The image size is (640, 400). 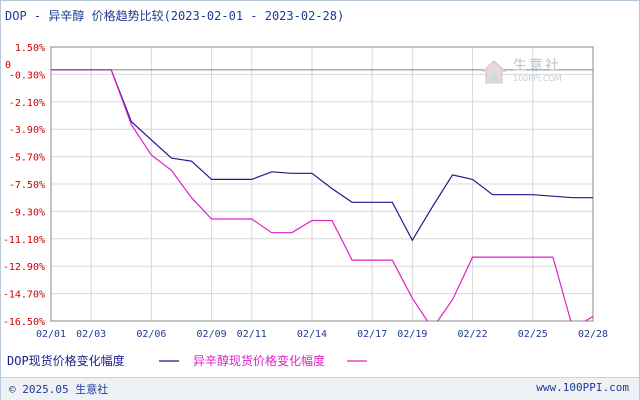 I want to click on watermark-name: 生意社, so click(x=537, y=66).